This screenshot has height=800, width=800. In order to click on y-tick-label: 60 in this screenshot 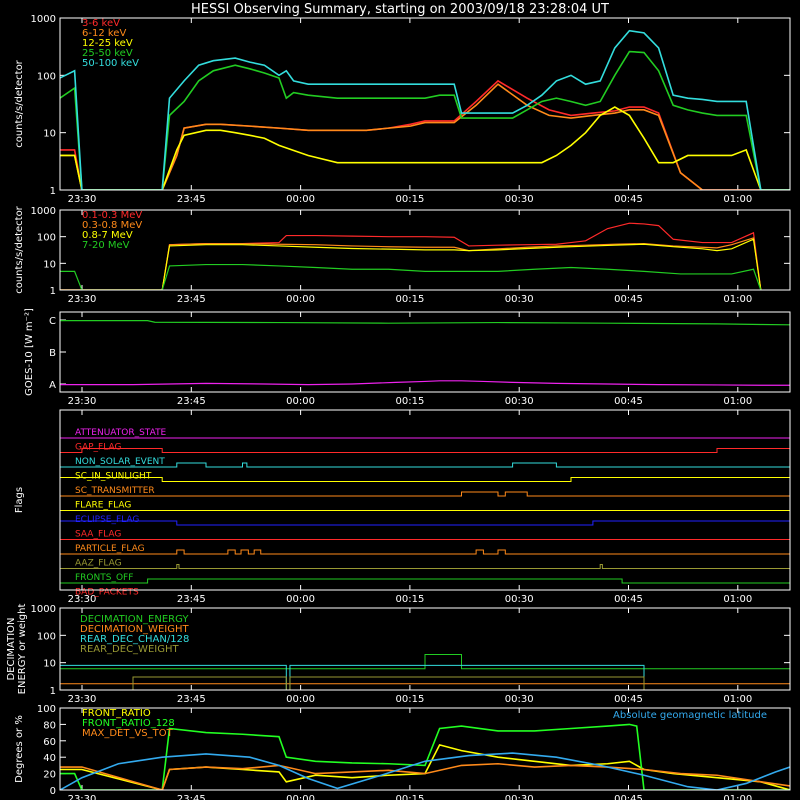, I will do `click(49, 742)`.